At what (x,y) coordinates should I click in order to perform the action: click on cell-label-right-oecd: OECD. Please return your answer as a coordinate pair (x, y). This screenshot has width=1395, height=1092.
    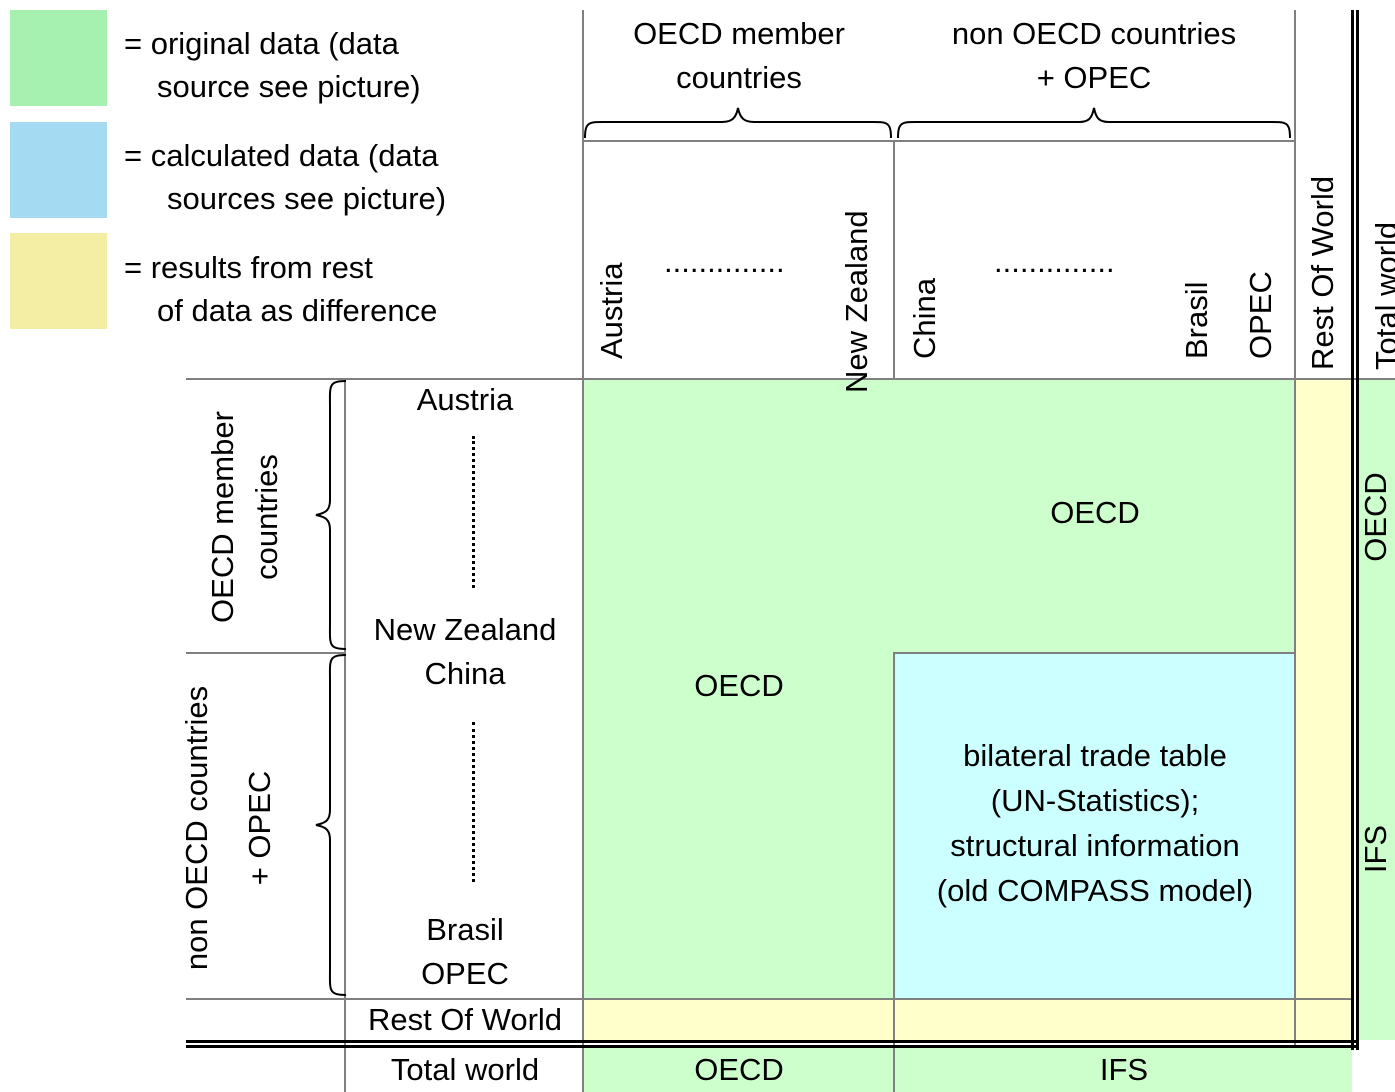
    Looking at the image, I should click on (1375, 517).